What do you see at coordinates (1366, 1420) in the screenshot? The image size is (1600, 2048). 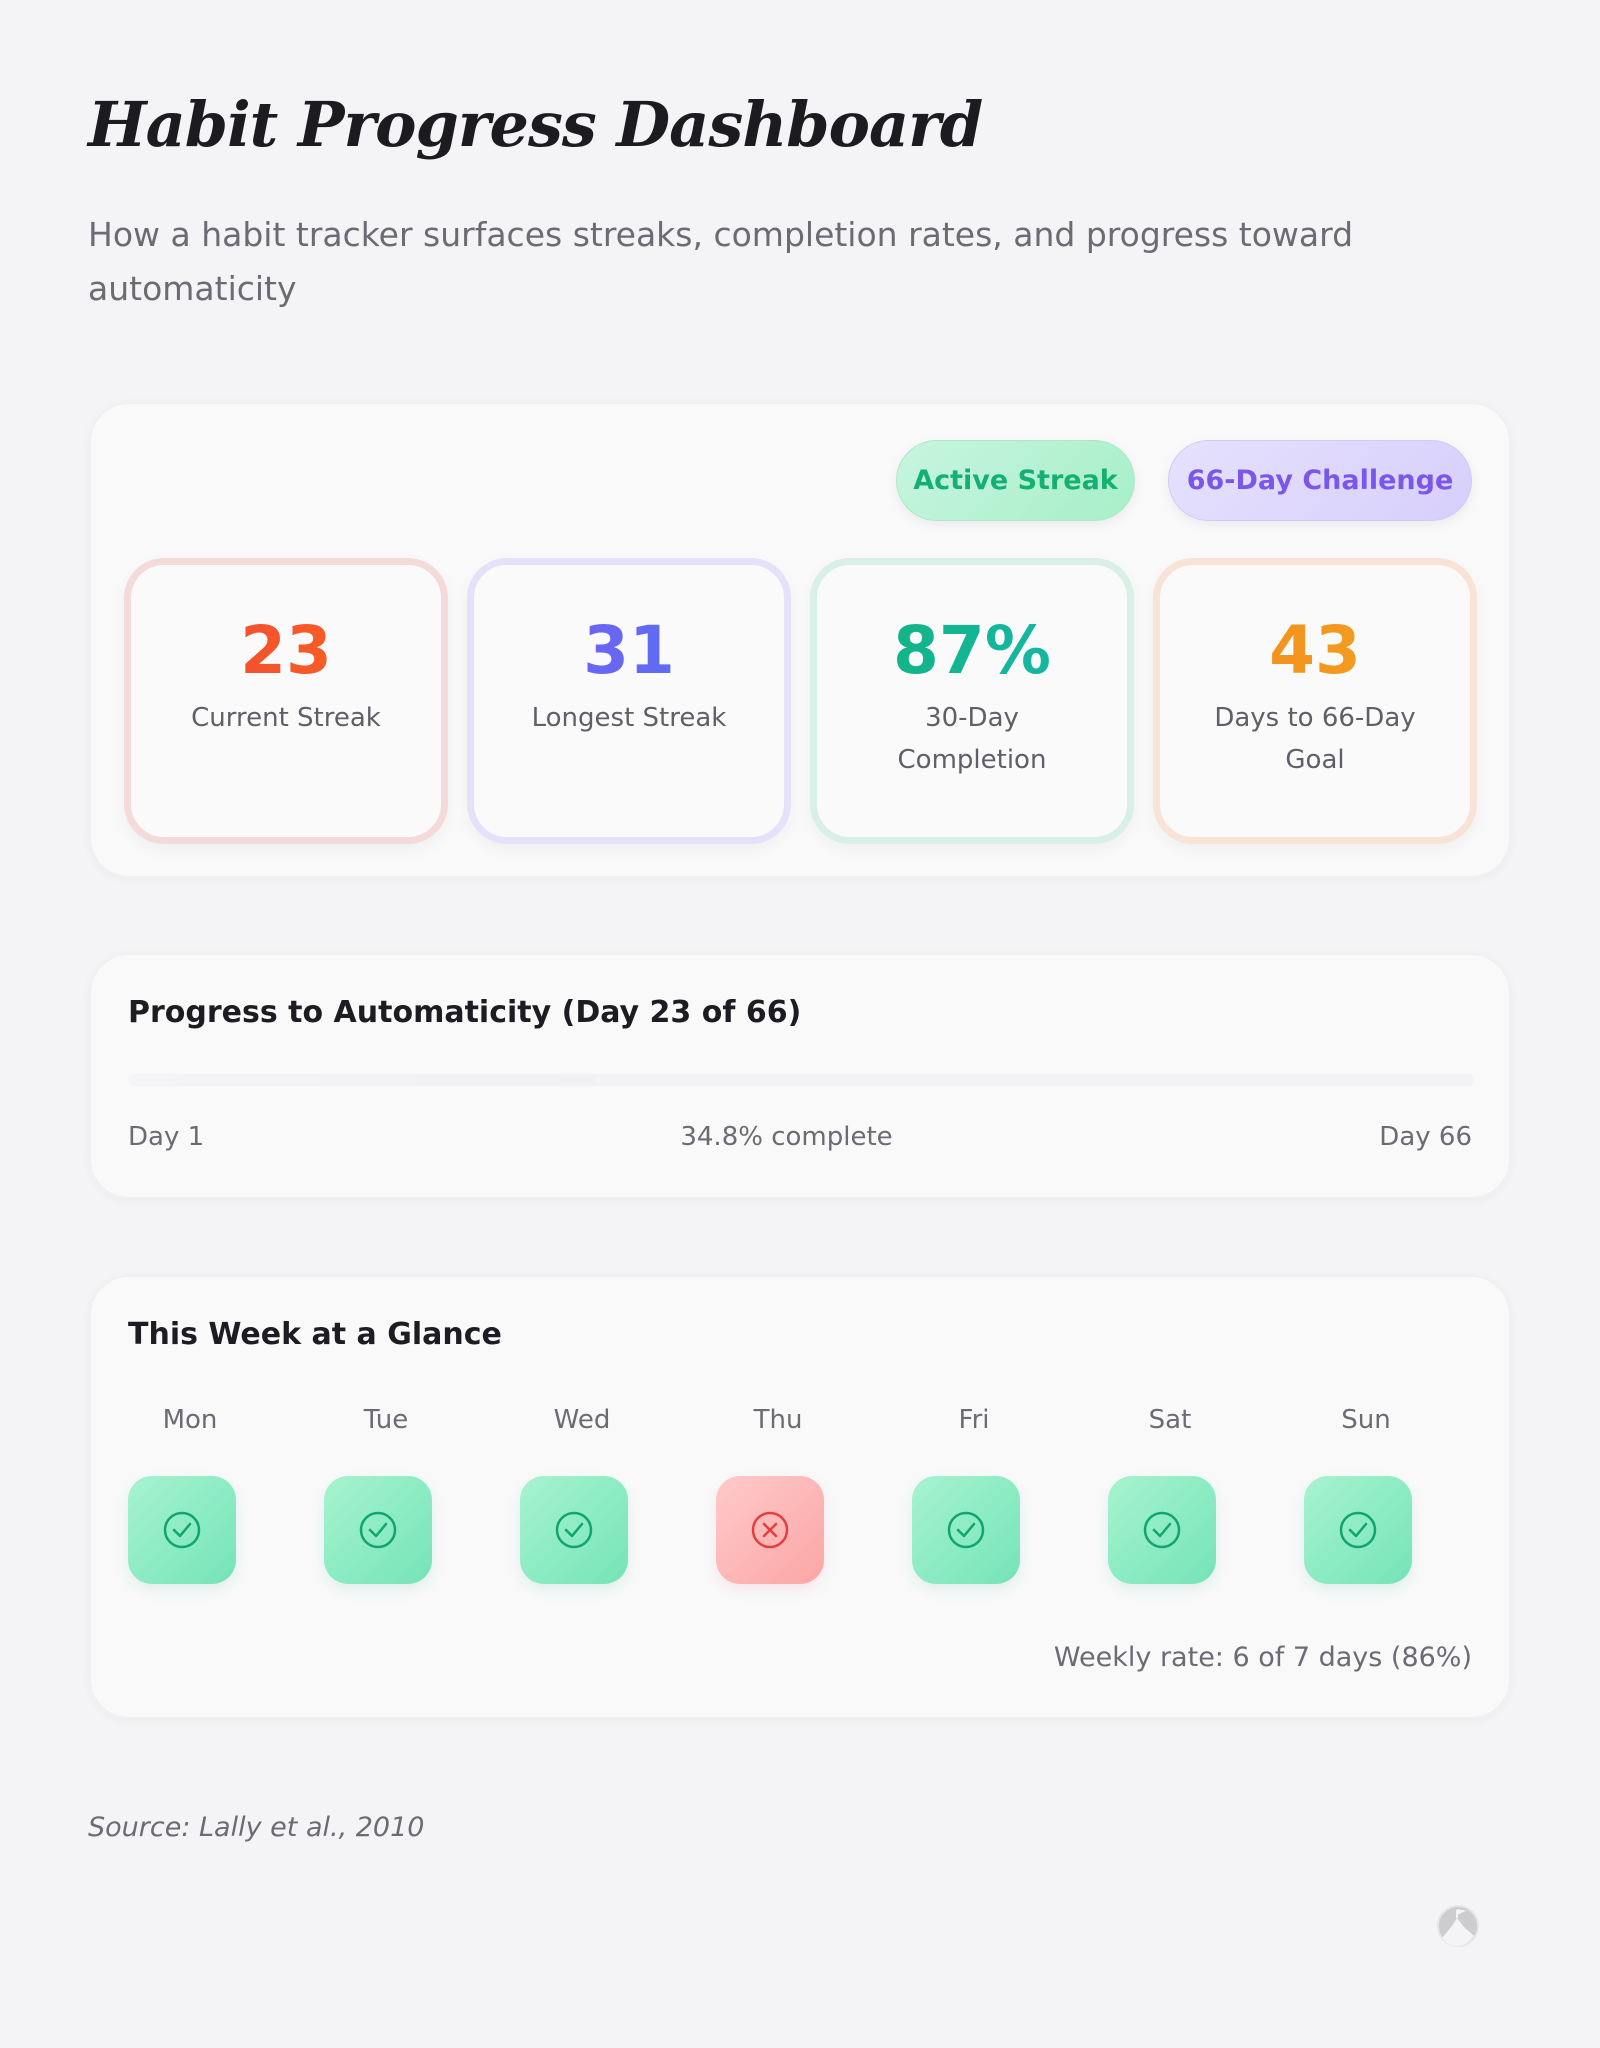 I see `day-label-sun: Sun` at bounding box center [1366, 1420].